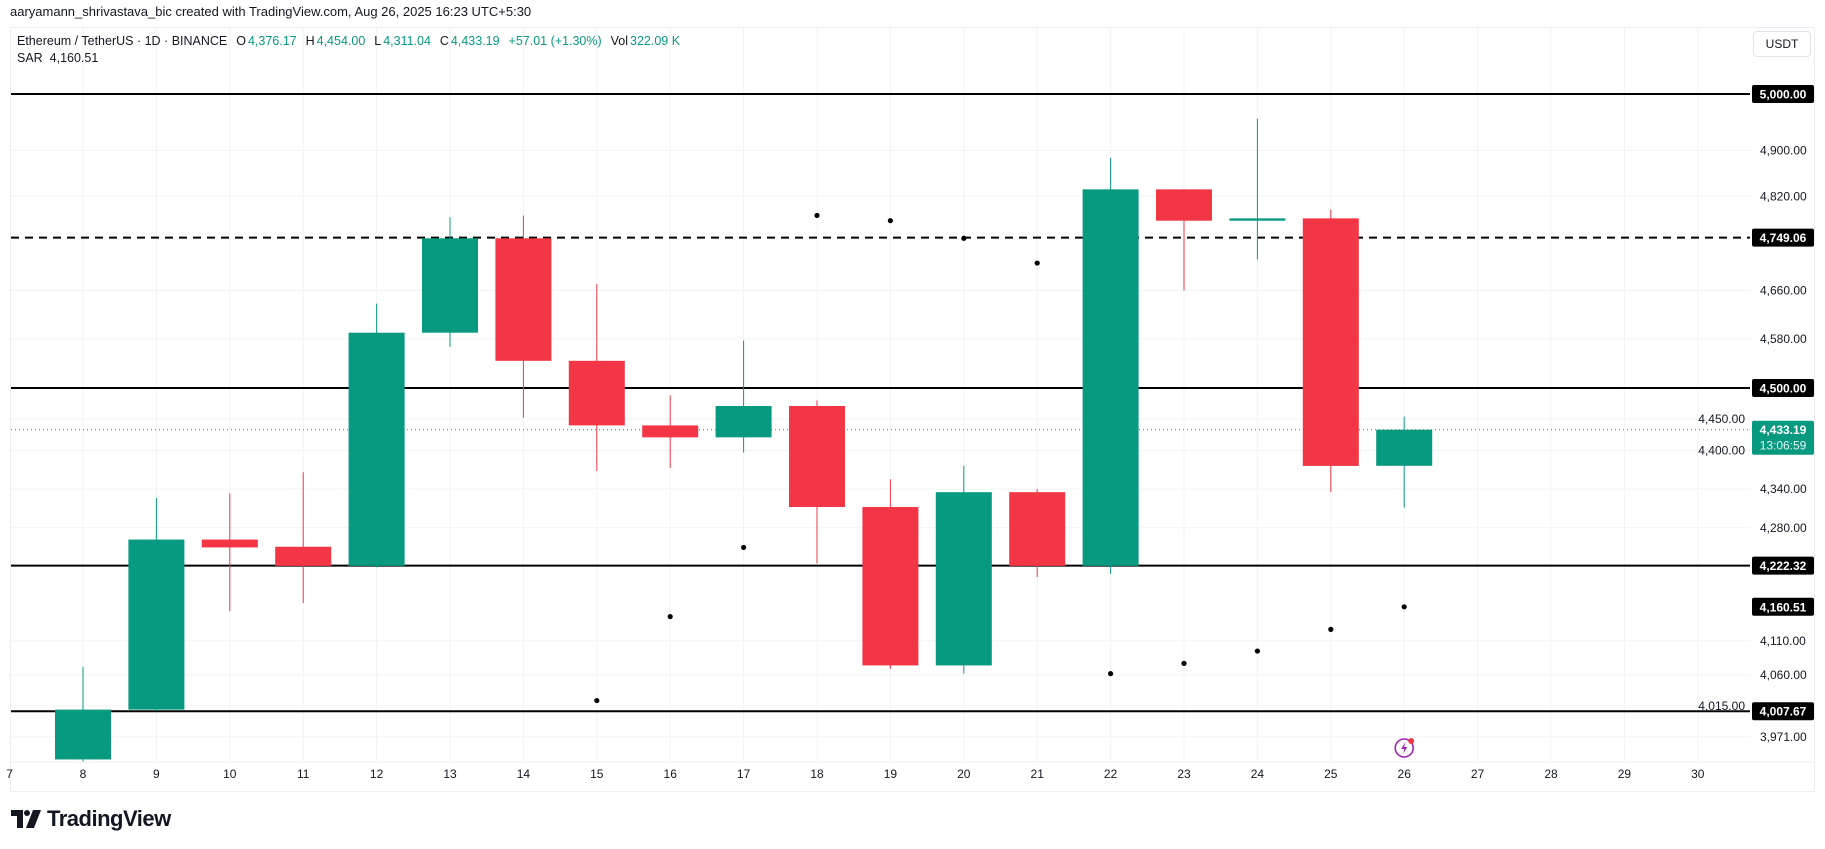  Describe the element at coordinates (475, 41) in the screenshot. I see `close-value: 4,433.19` at that location.